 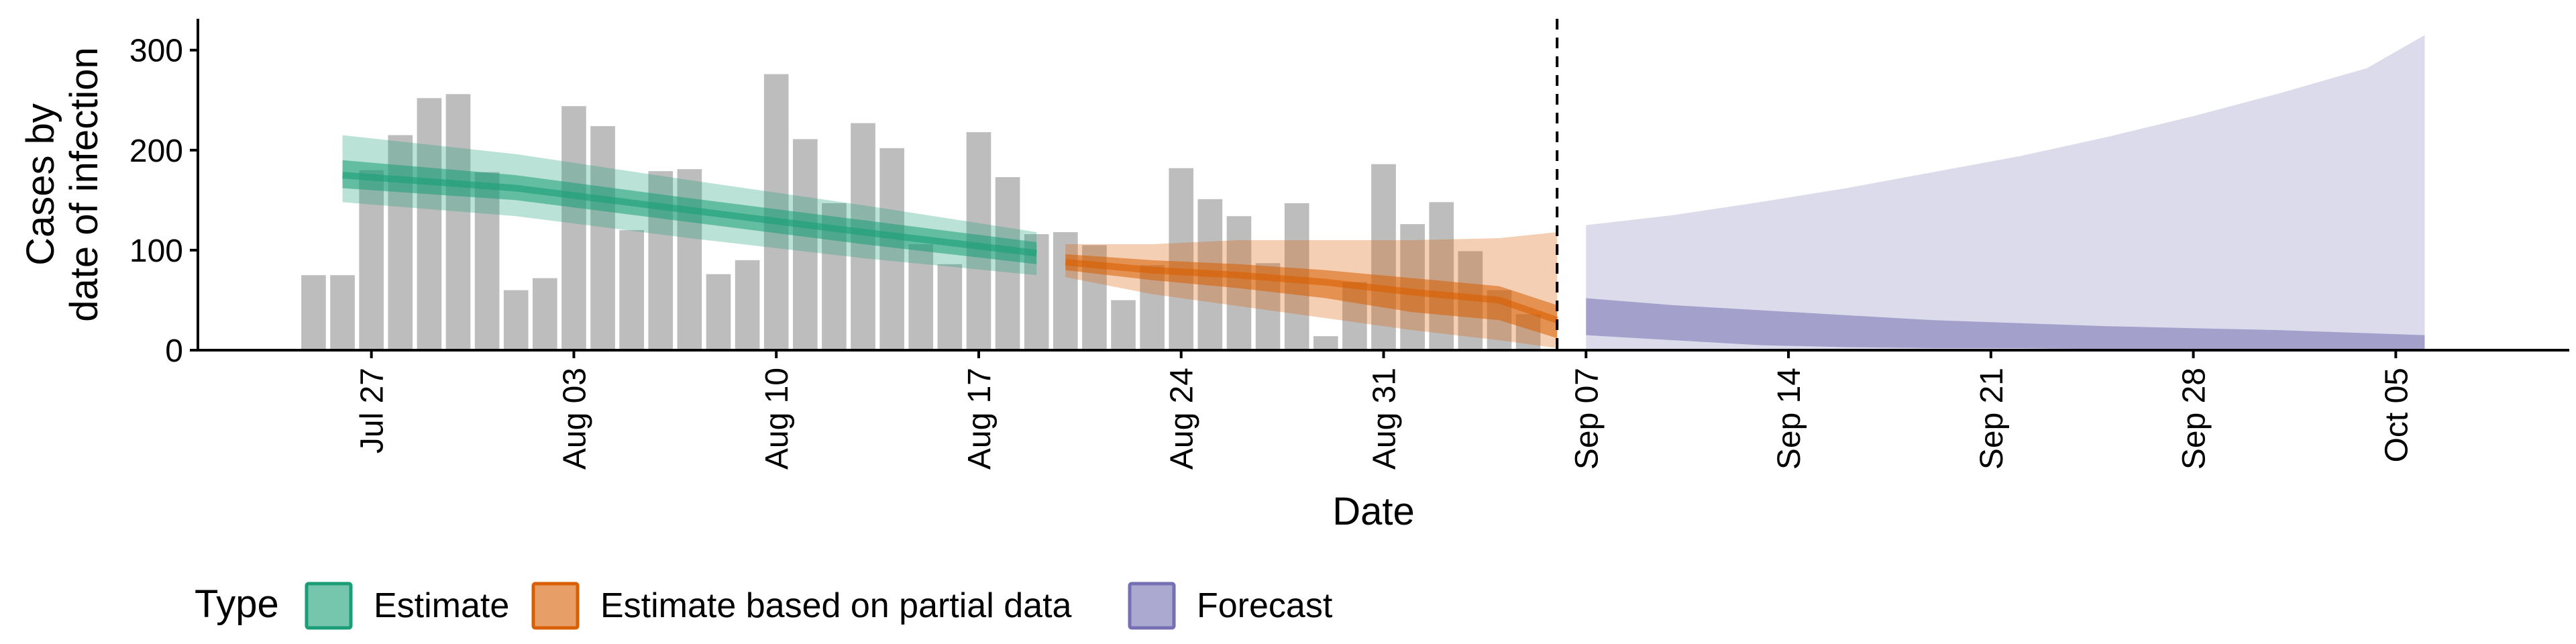 What do you see at coordinates (777, 419) in the screenshot?
I see `x-tick-label: Aug 10` at bounding box center [777, 419].